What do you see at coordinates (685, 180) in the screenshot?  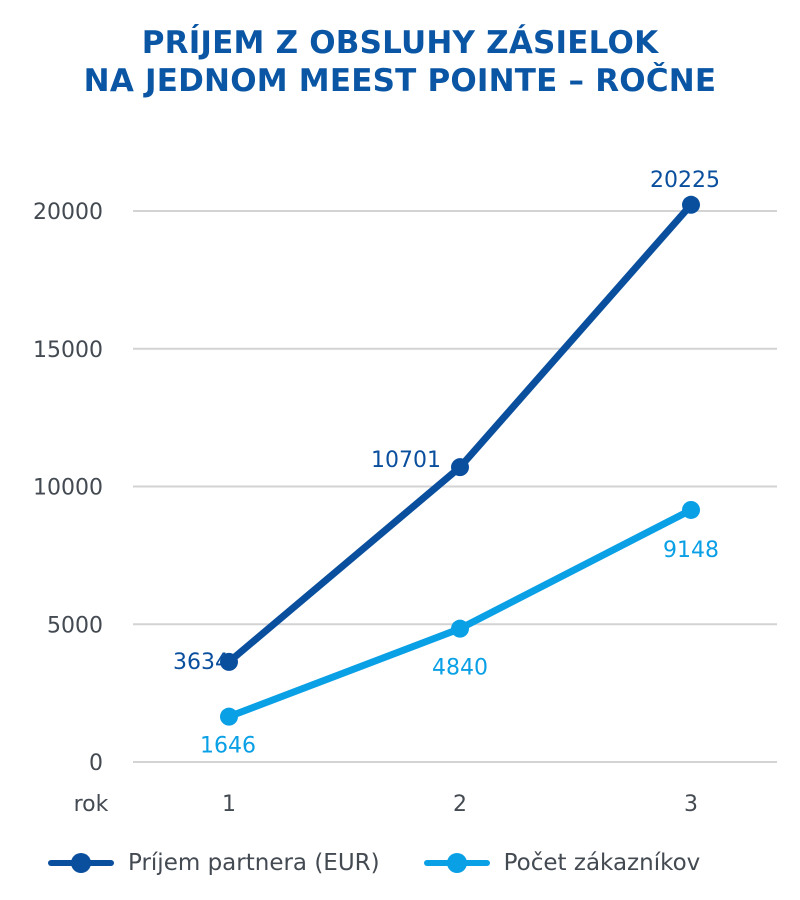 I see `data-label: 20225` at bounding box center [685, 180].